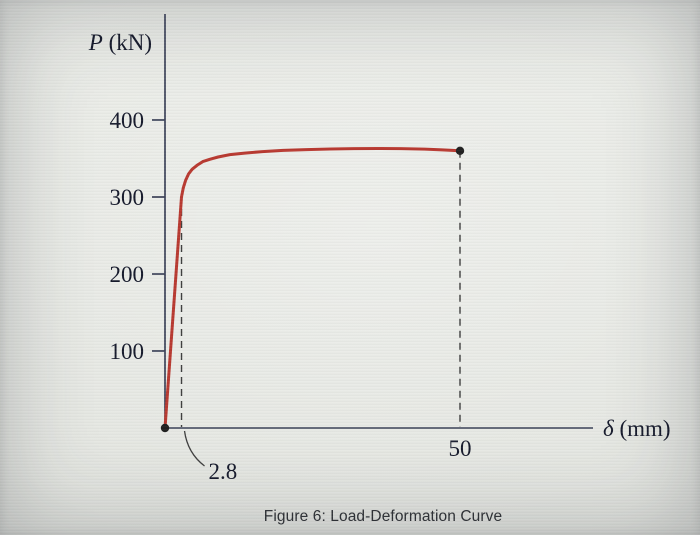 This screenshot has width=700, height=535. I want to click on x-axis-label: δ (mm), so click(637, 428).